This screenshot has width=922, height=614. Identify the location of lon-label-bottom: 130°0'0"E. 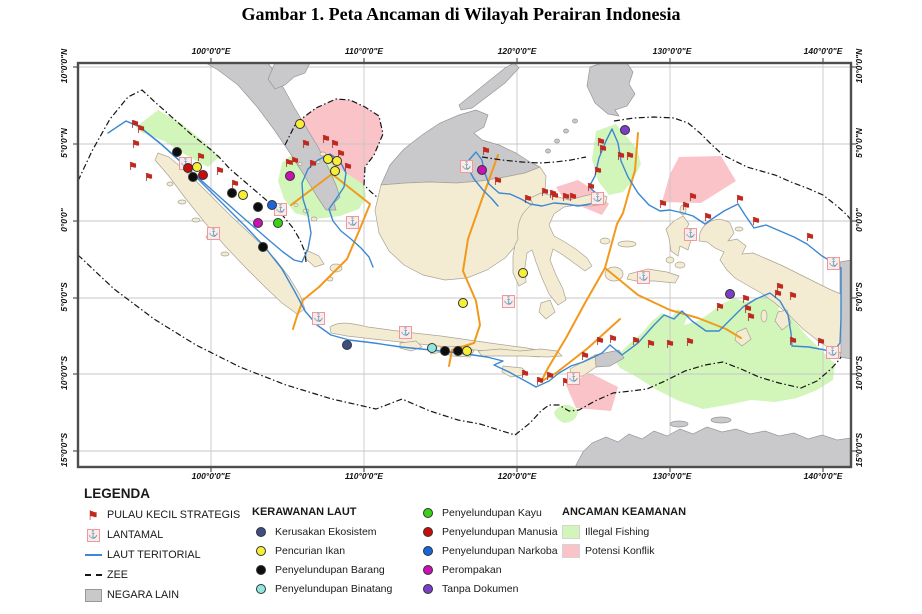
(672, 476).